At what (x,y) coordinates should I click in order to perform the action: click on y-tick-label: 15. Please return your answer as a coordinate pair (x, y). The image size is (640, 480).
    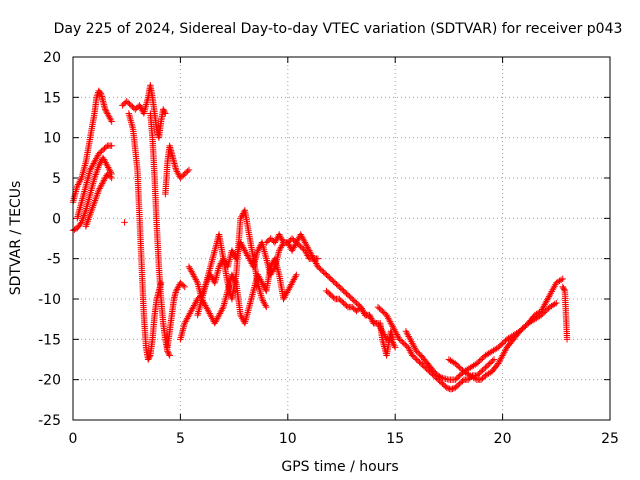
    Looking at the image, I should click on (52, 98).